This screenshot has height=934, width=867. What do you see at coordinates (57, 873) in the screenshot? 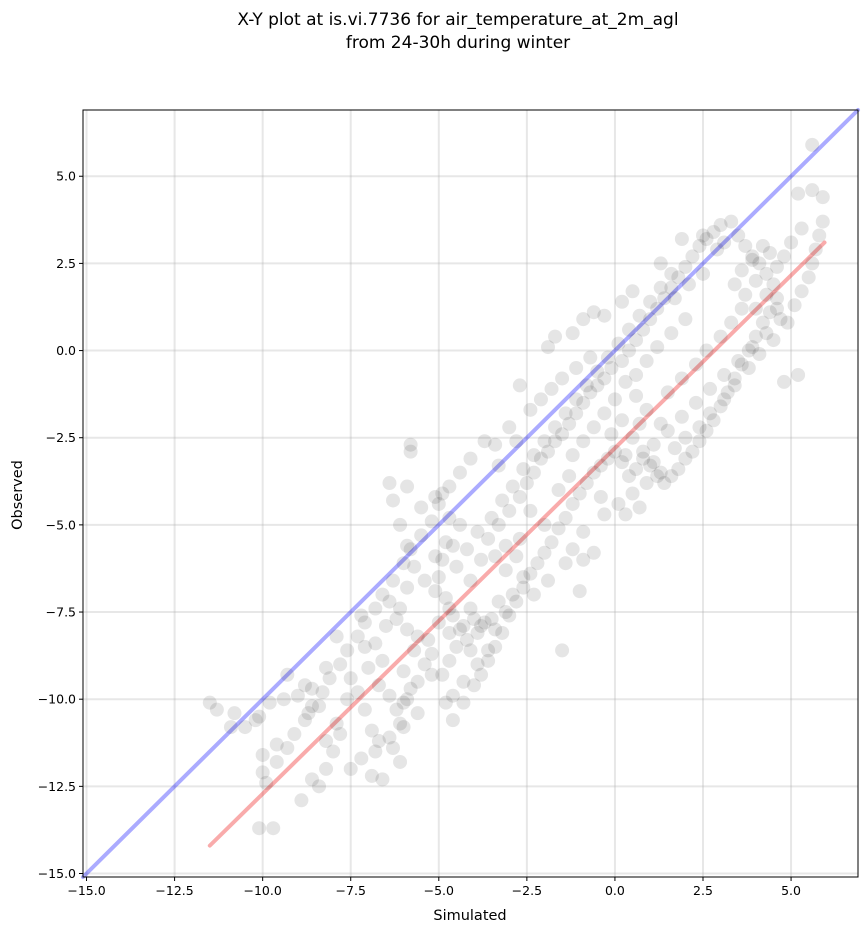
I see `y-tick-label: −15.0` at bounding box center [57, 873].